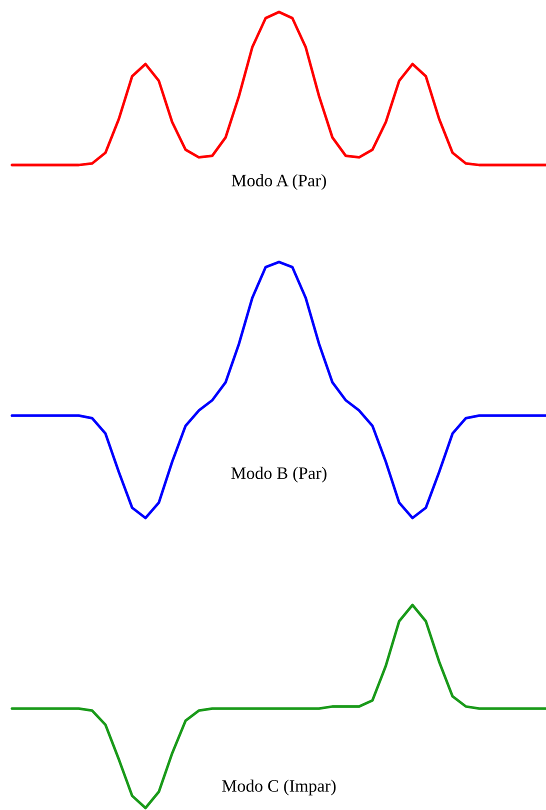 This screenshot has height=810, width=546. I want to click on x-axis-title: Modo B (Par), so click(278, 474).